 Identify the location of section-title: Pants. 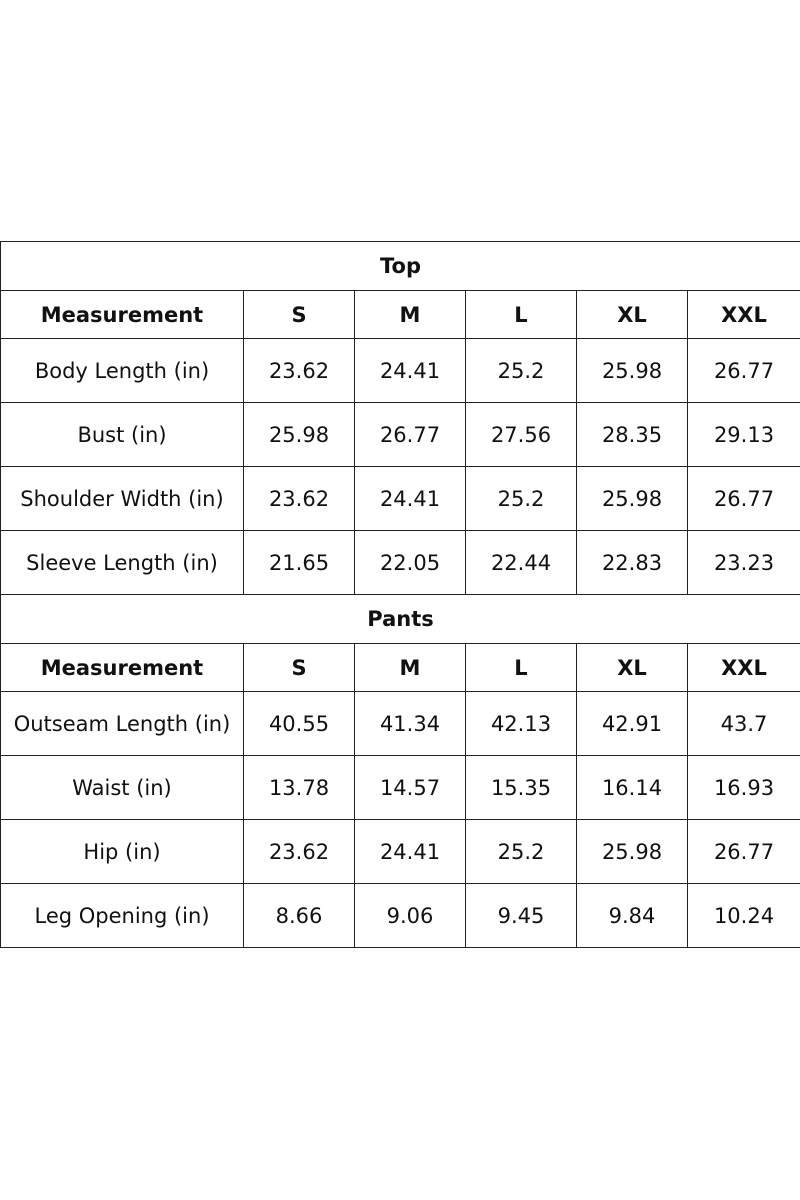
(400, 619).